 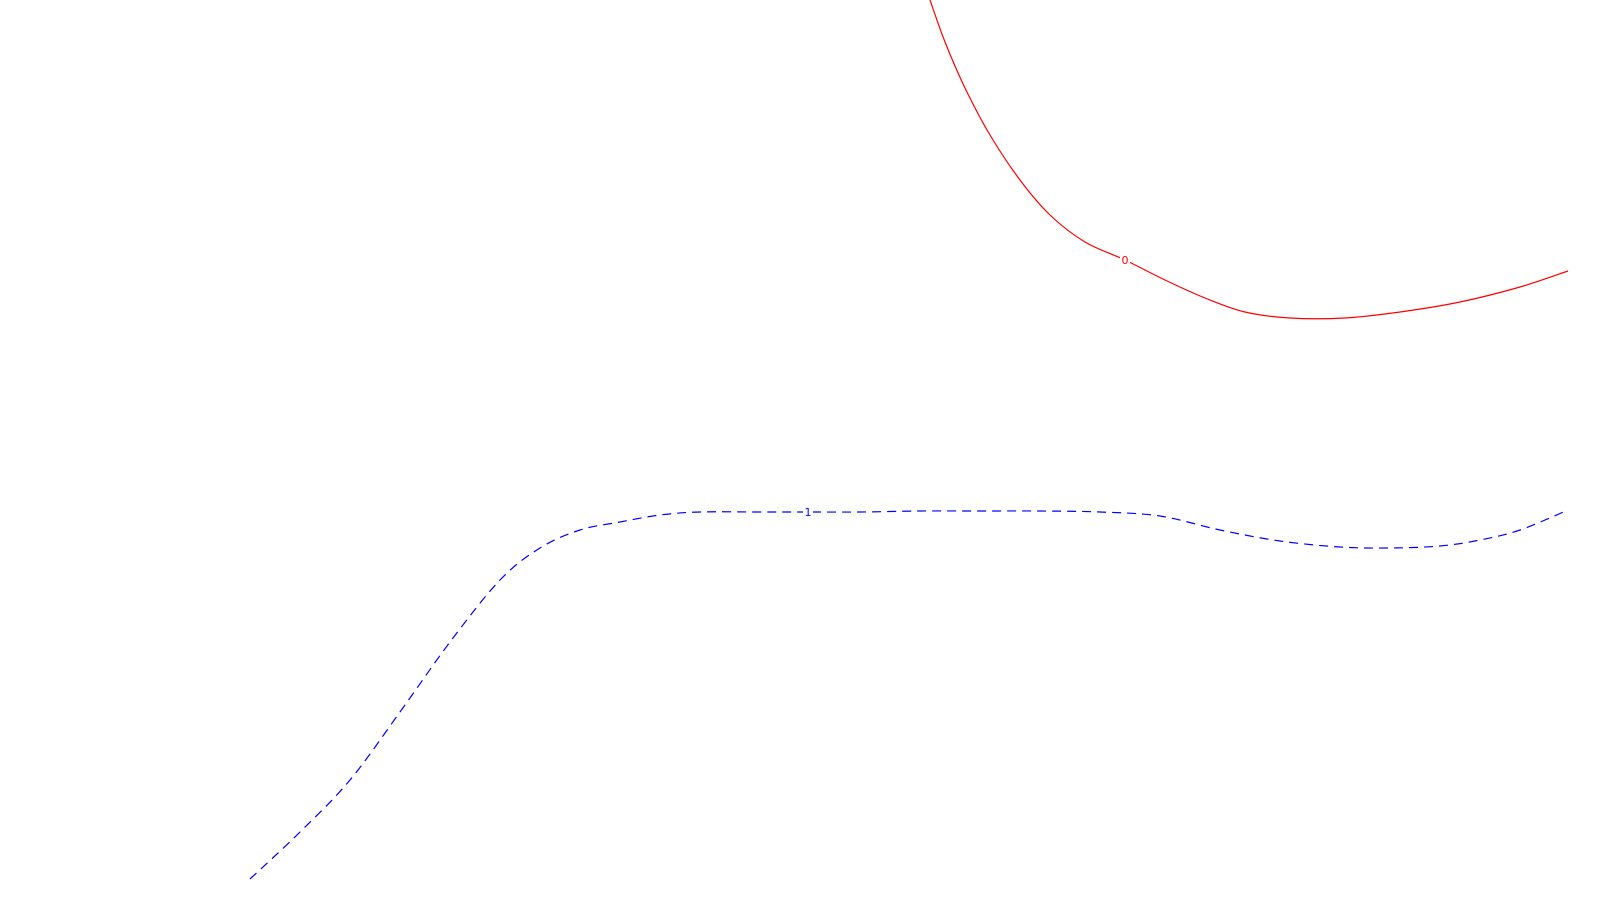 I want to click on contour-1-label-gap, so click(x=808, y=512).